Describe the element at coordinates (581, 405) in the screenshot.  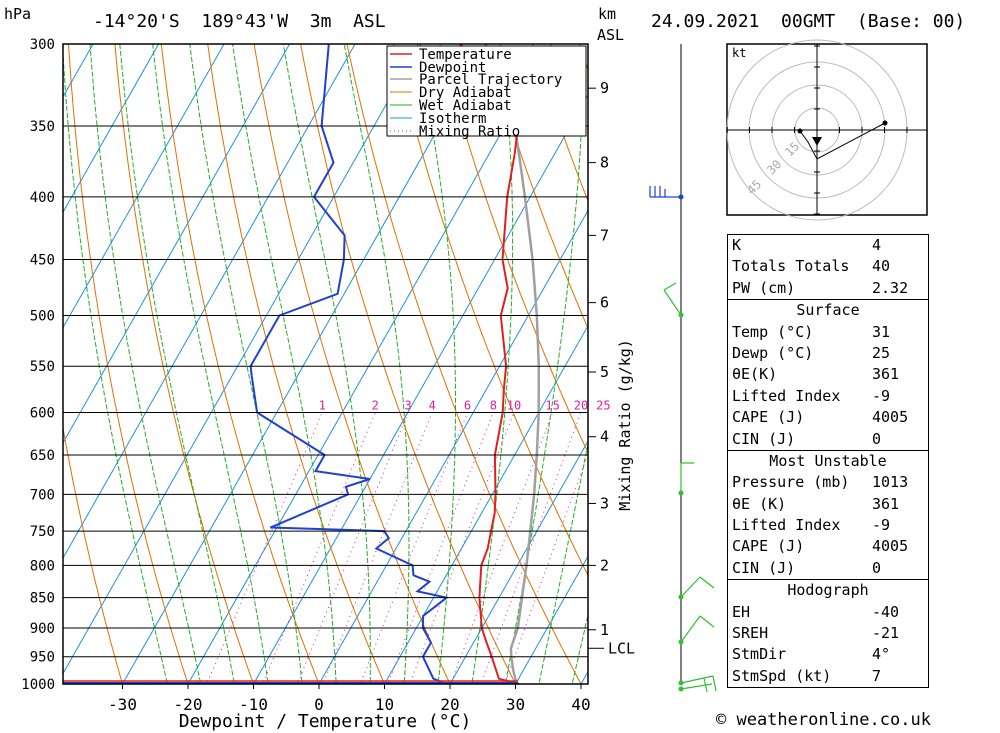
I see `mixing-ratio-label: 20` at that location.